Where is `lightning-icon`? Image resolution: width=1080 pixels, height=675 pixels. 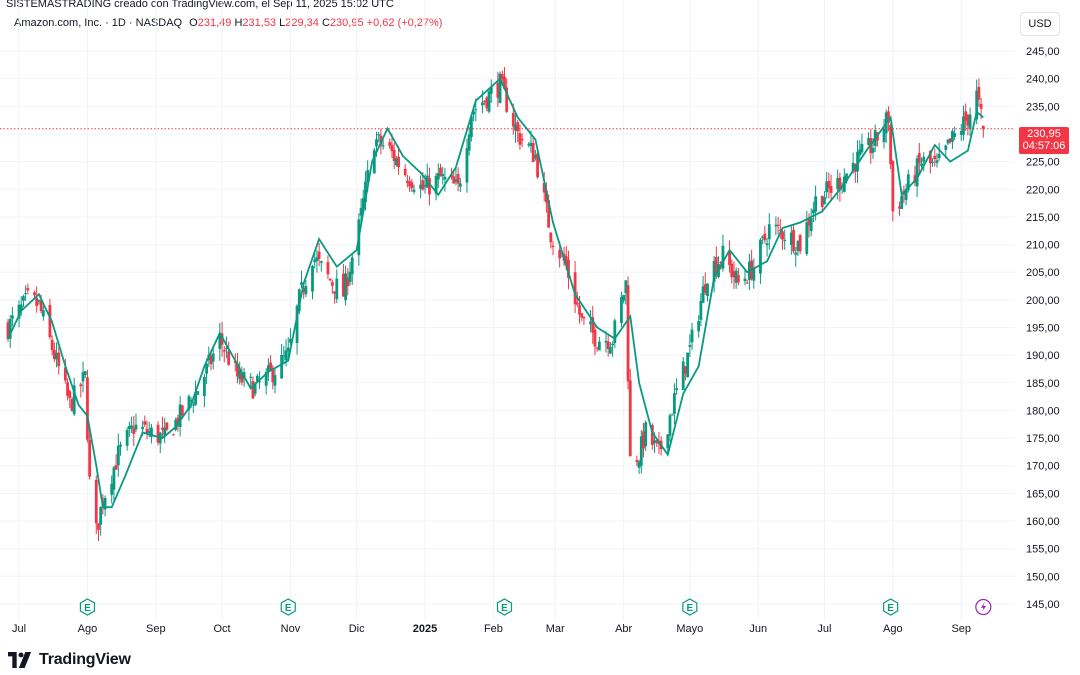 lightning-icon is located at coordinates (983, 607).